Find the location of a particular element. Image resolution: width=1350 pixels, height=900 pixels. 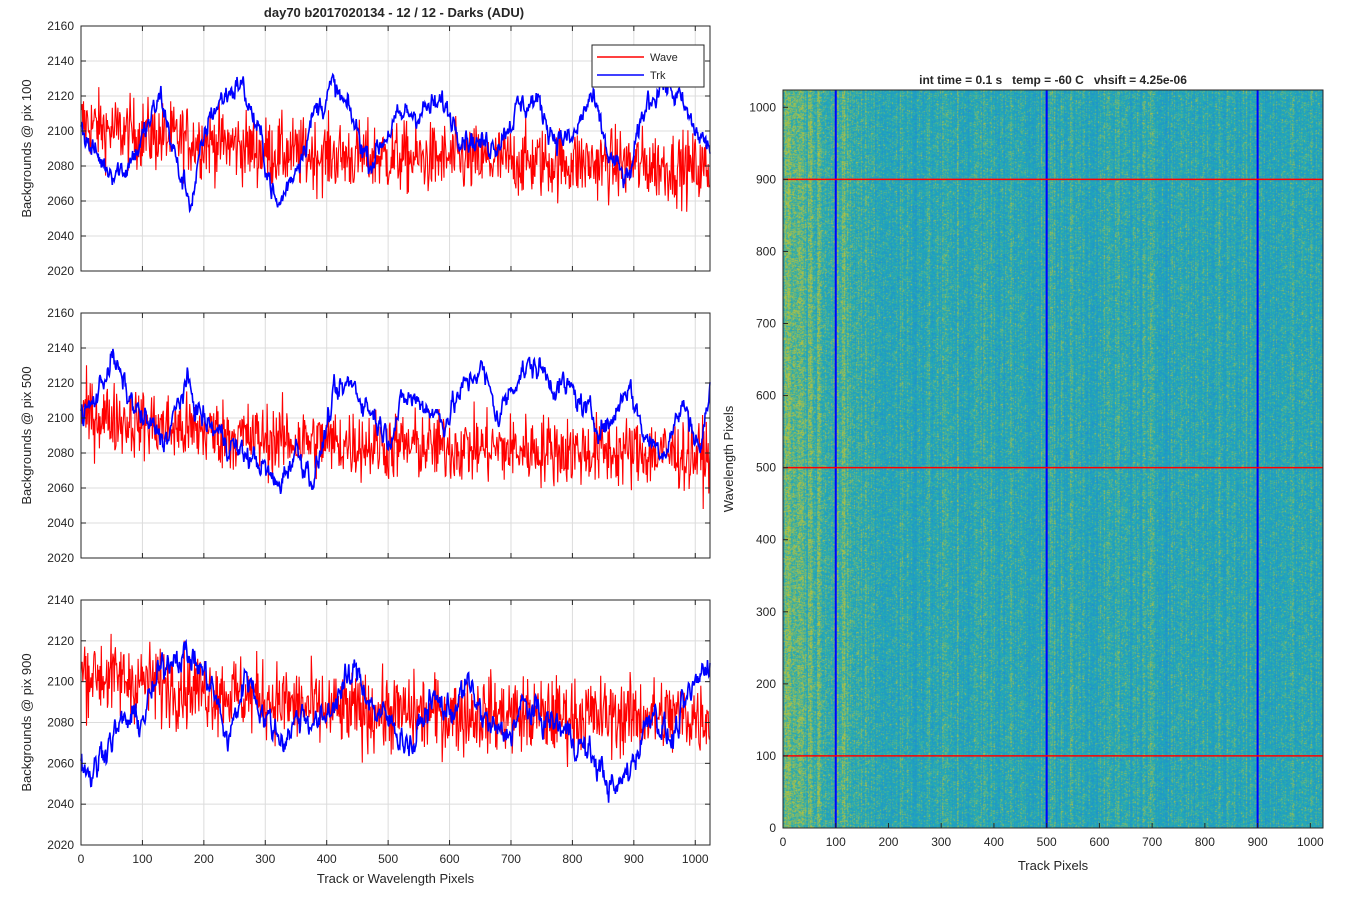

y-tick-label: 1000 is located at coordinates (762, 107).